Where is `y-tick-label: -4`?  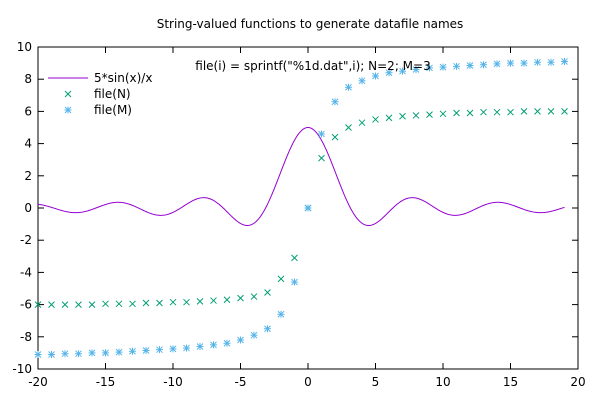
y-tick-label: -4 is located at coordinates (26, 272).